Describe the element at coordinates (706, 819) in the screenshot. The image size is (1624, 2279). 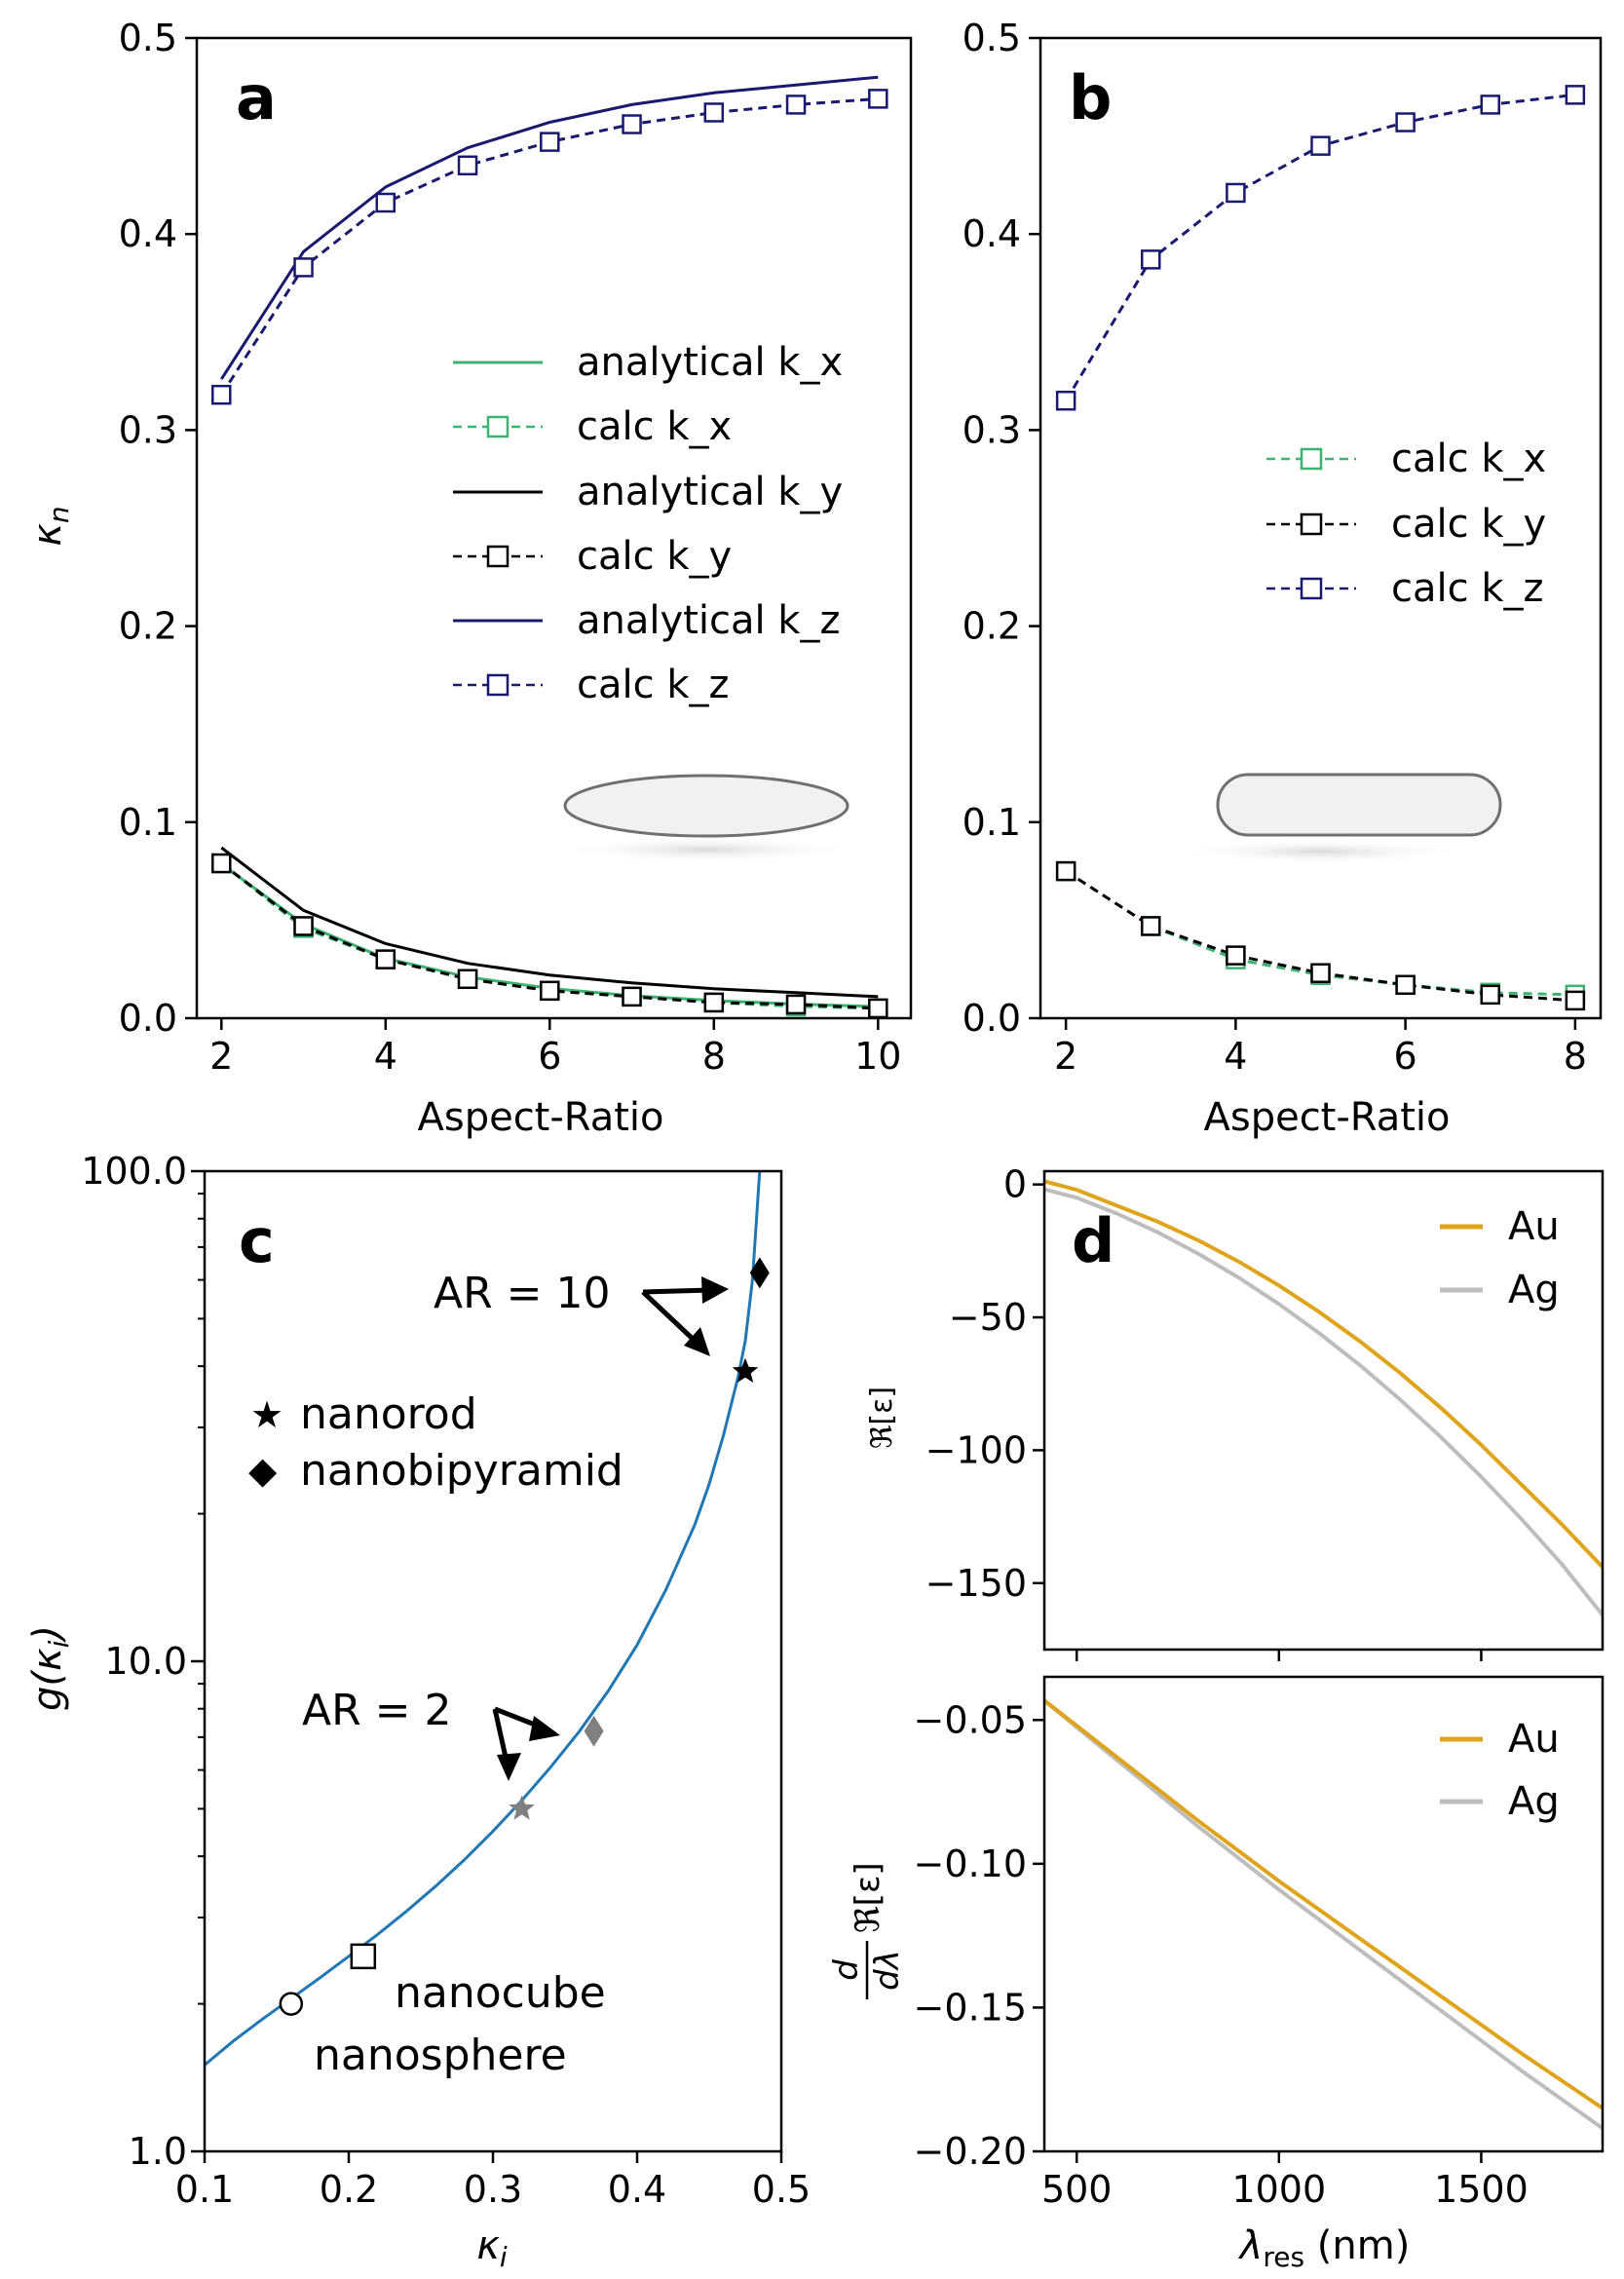
I see `ellipsoid-illustration` at that location.